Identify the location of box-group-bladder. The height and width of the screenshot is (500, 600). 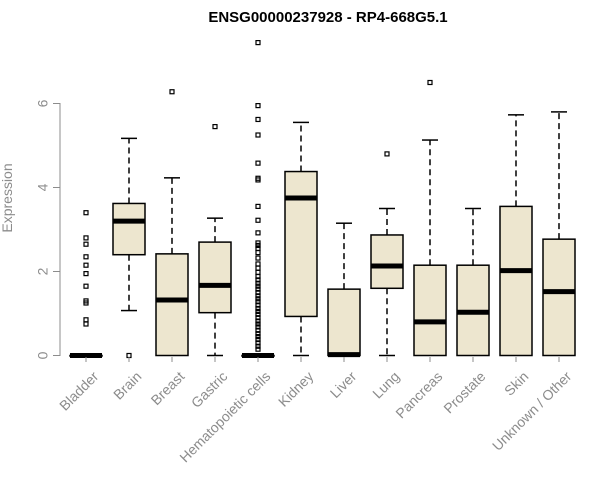
(86, 284).